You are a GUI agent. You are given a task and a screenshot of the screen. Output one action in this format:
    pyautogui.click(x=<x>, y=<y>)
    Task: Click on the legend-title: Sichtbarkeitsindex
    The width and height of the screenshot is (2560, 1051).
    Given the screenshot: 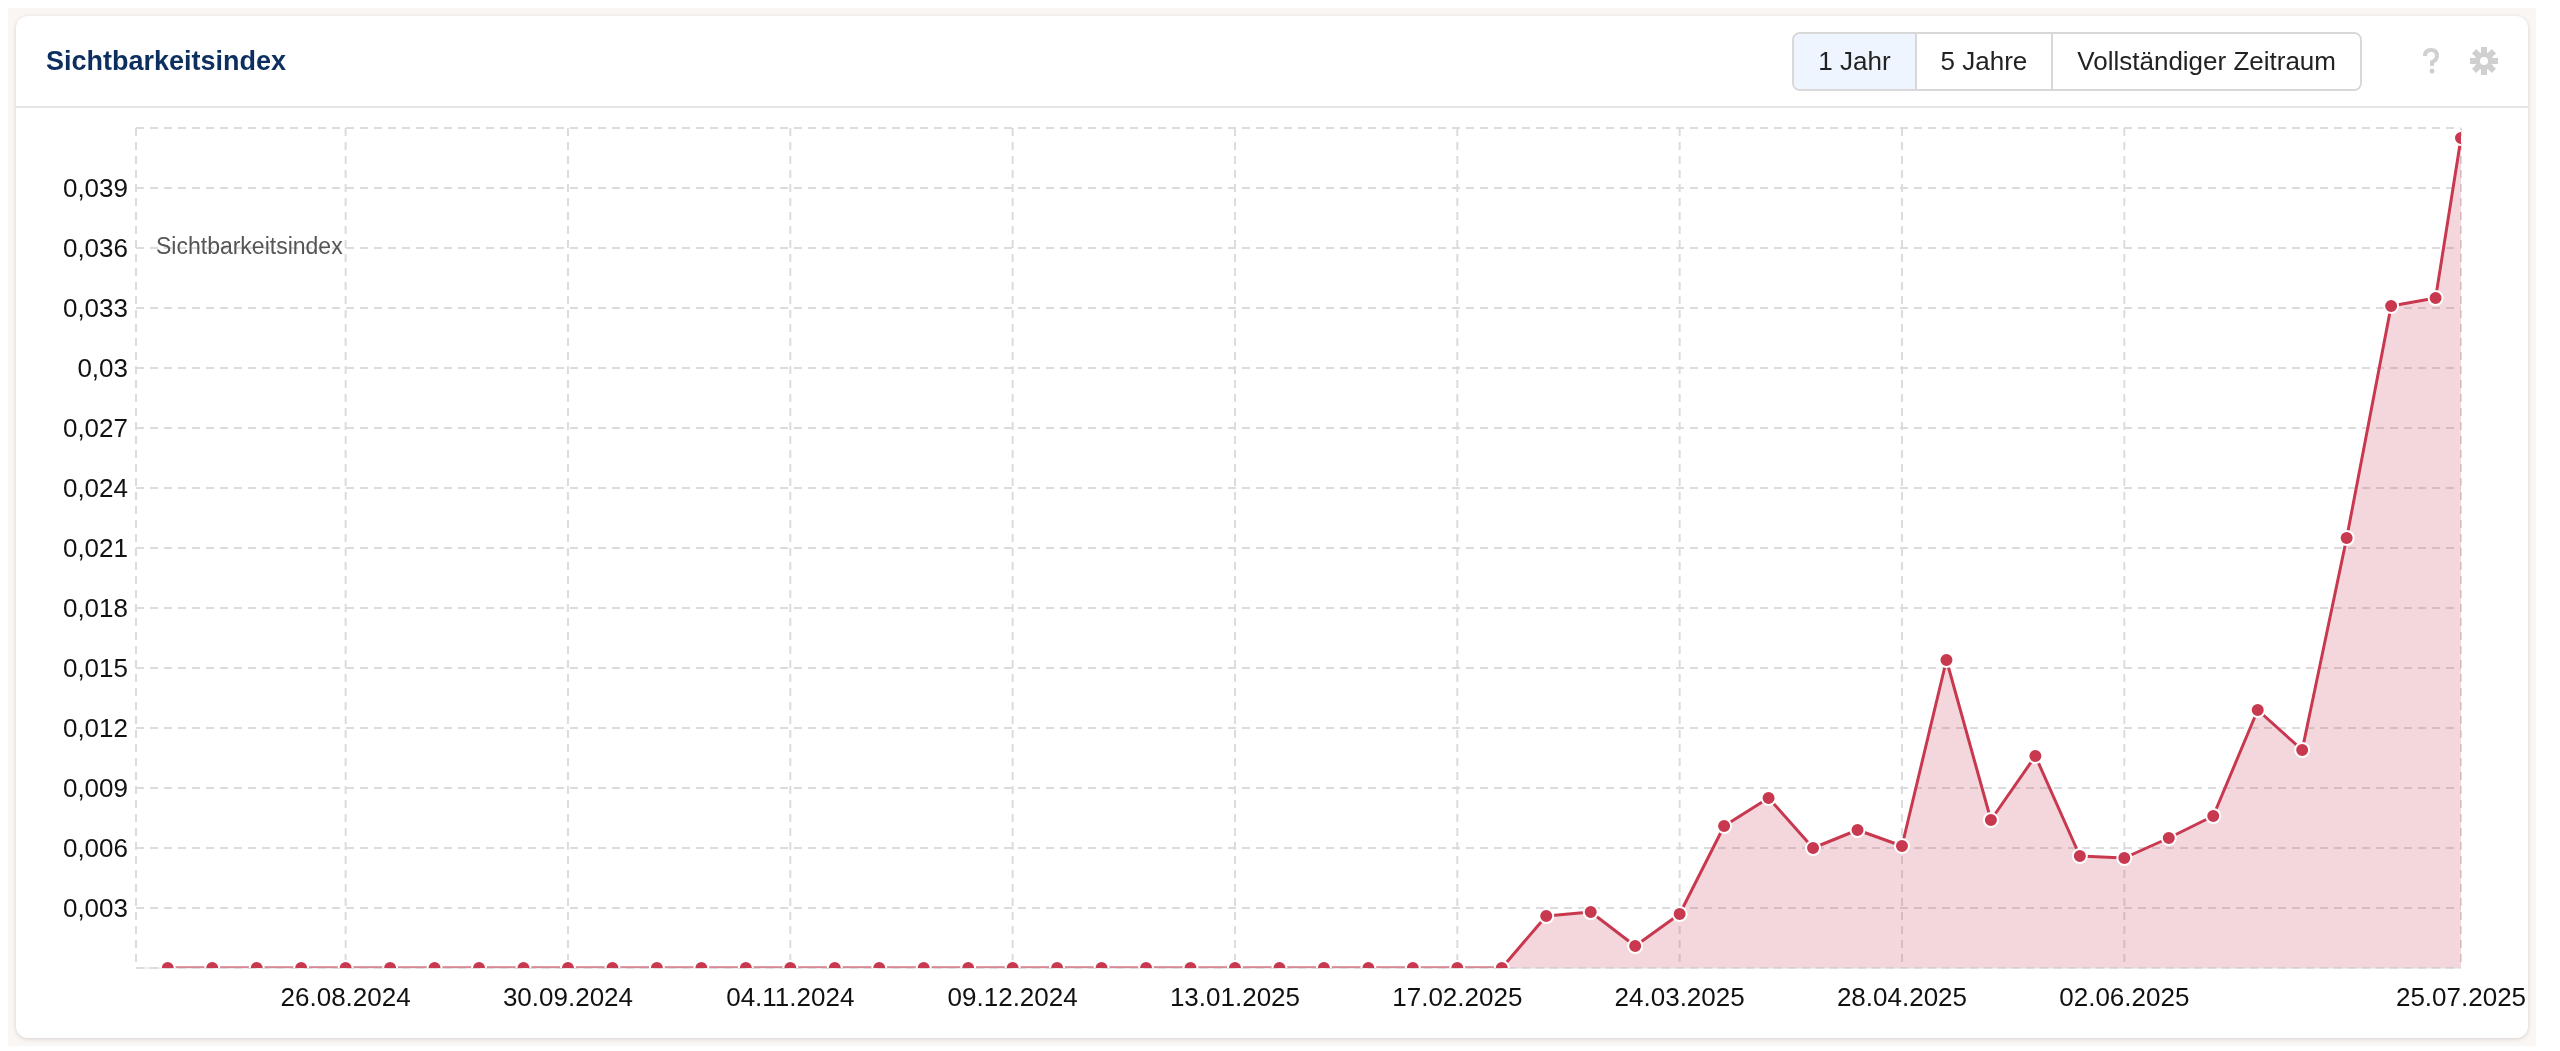 What is the action you would take?
    pyautogui.click(x=249, y=246)
    